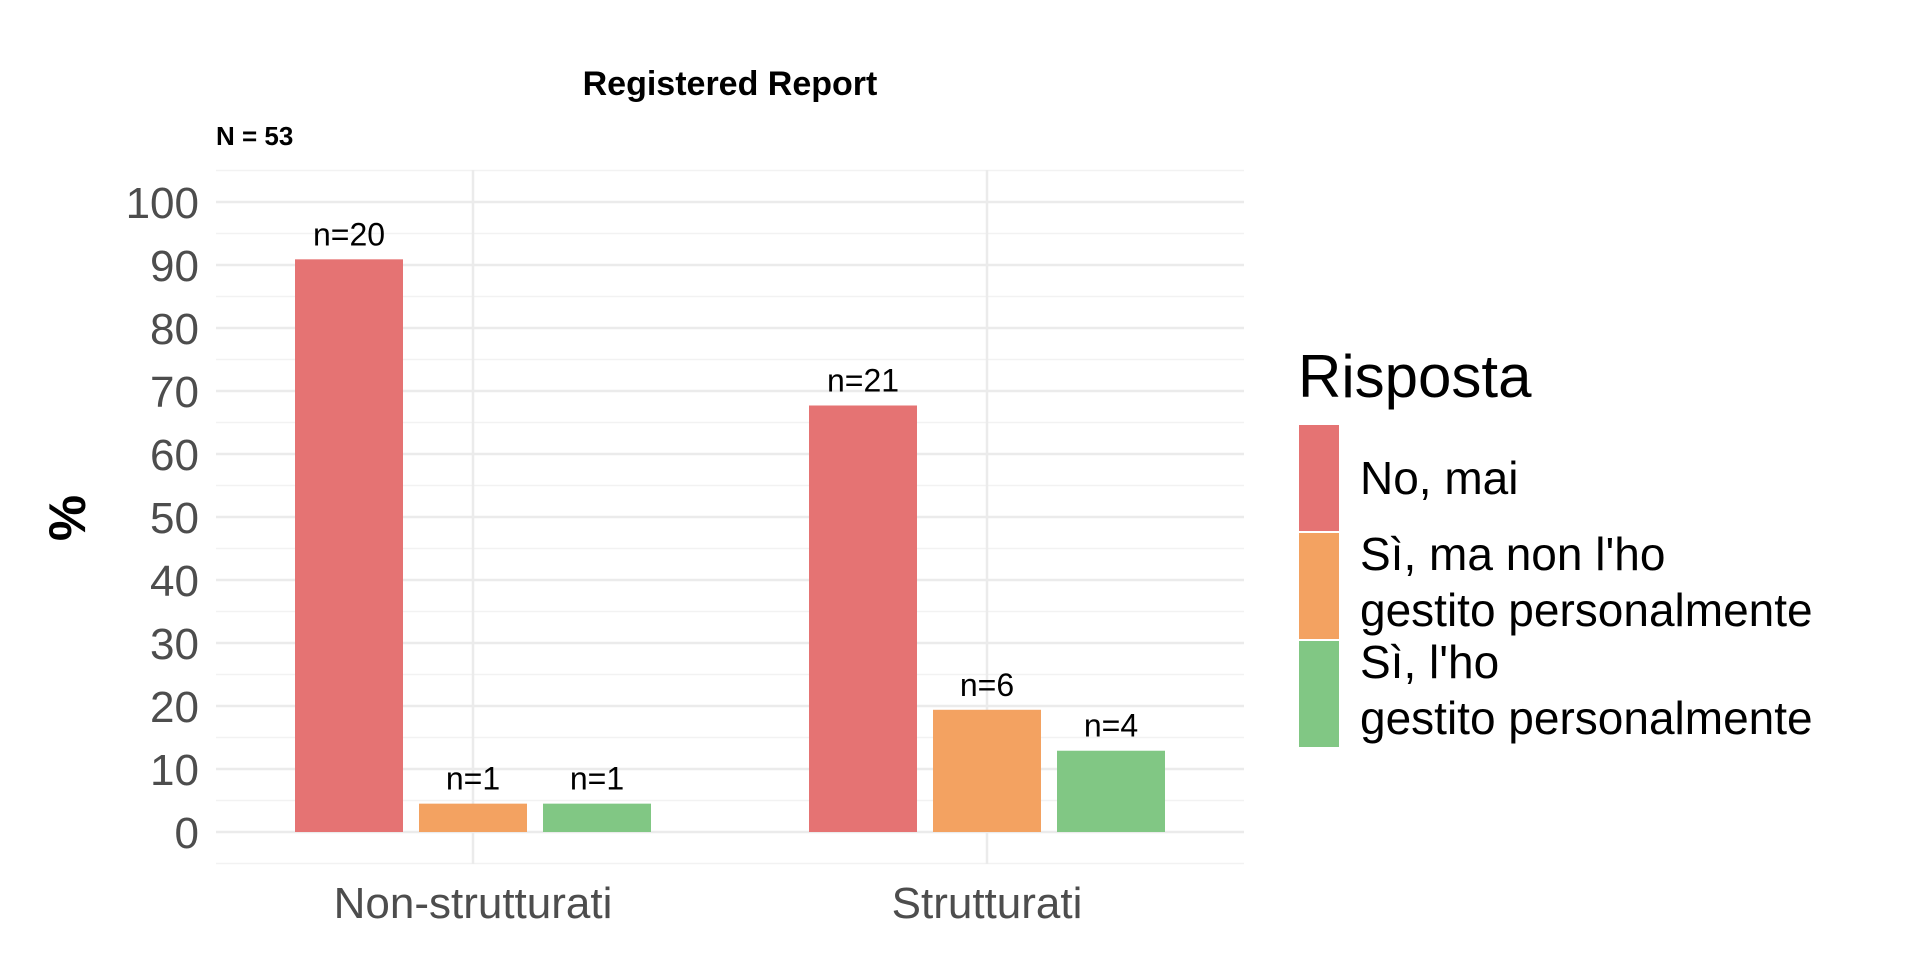  I want to click on y-tick-label: 70, so click(174, 392).